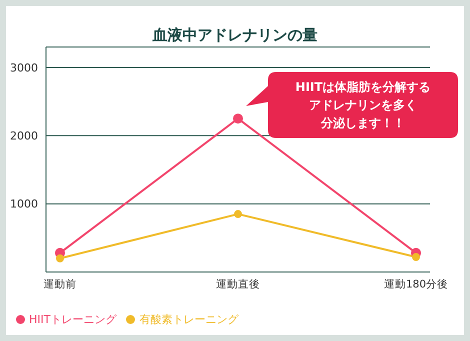  I want to click on annotation: 分泌します！！, so click(363, 123).